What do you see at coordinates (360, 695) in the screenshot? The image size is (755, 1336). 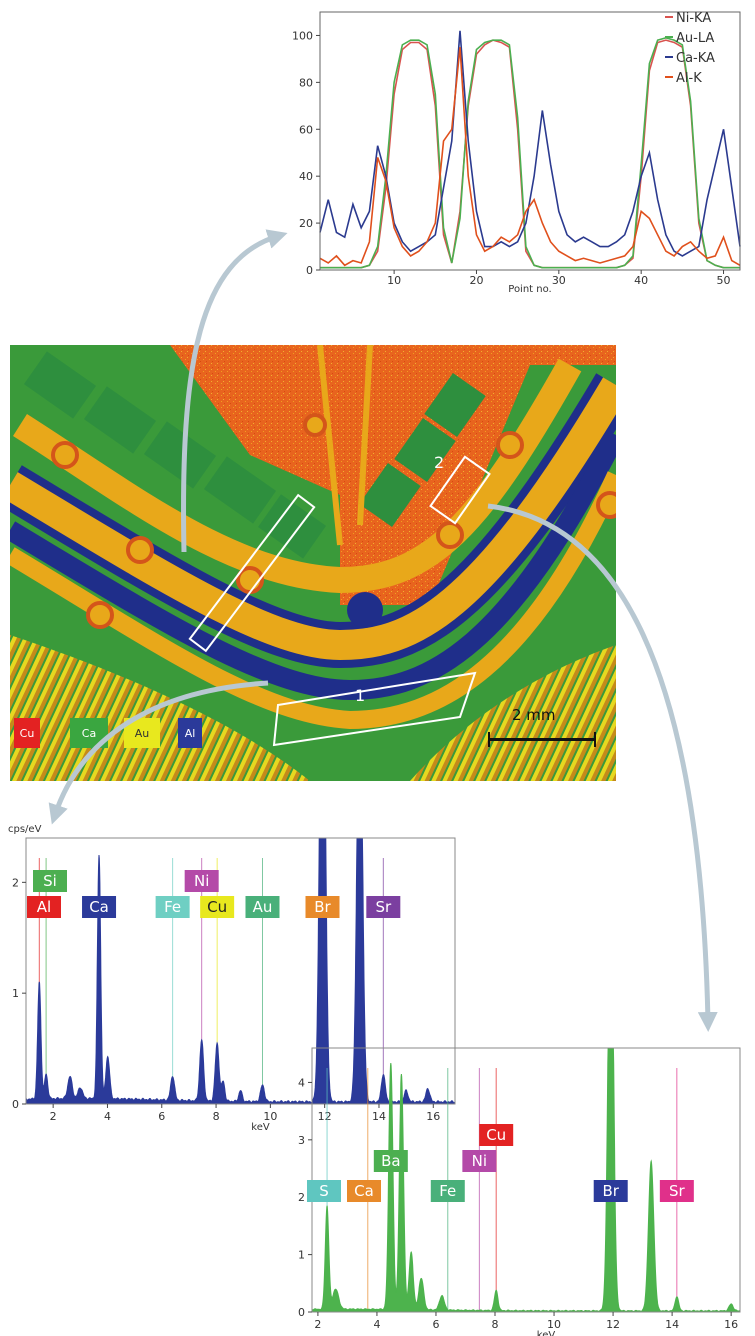 I see `region-1-label: 1` at bounding box center [360, 695].